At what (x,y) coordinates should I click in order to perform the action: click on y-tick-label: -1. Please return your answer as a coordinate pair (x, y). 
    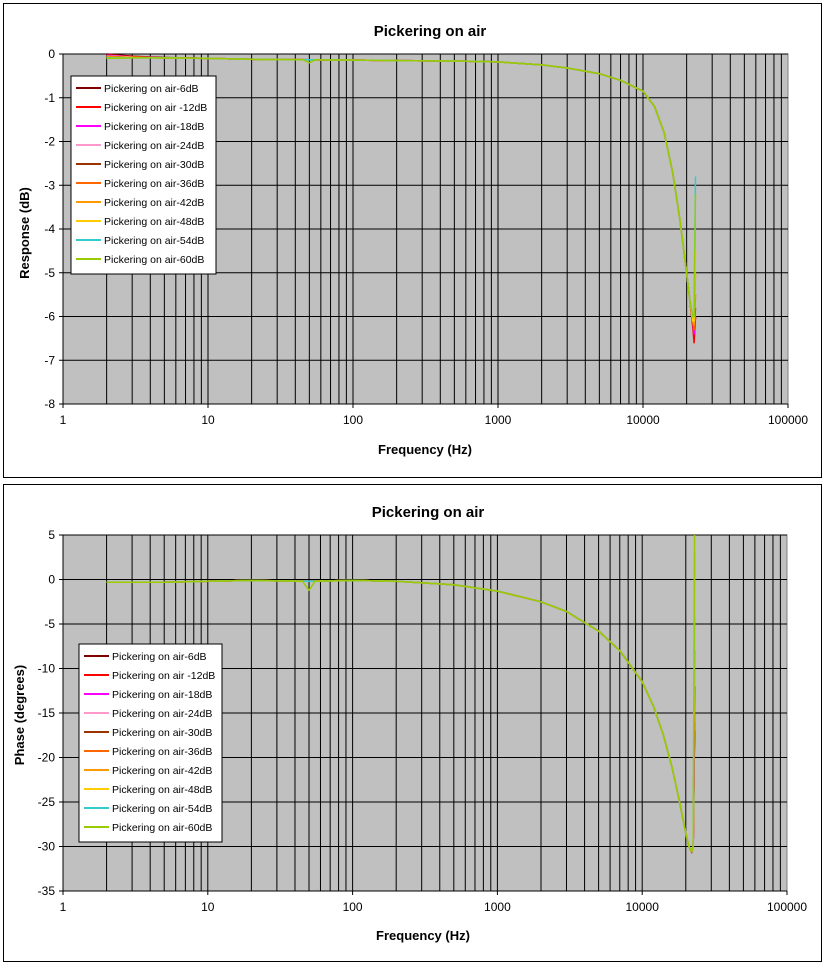
    Looking at the image, I should click on (49, 98).